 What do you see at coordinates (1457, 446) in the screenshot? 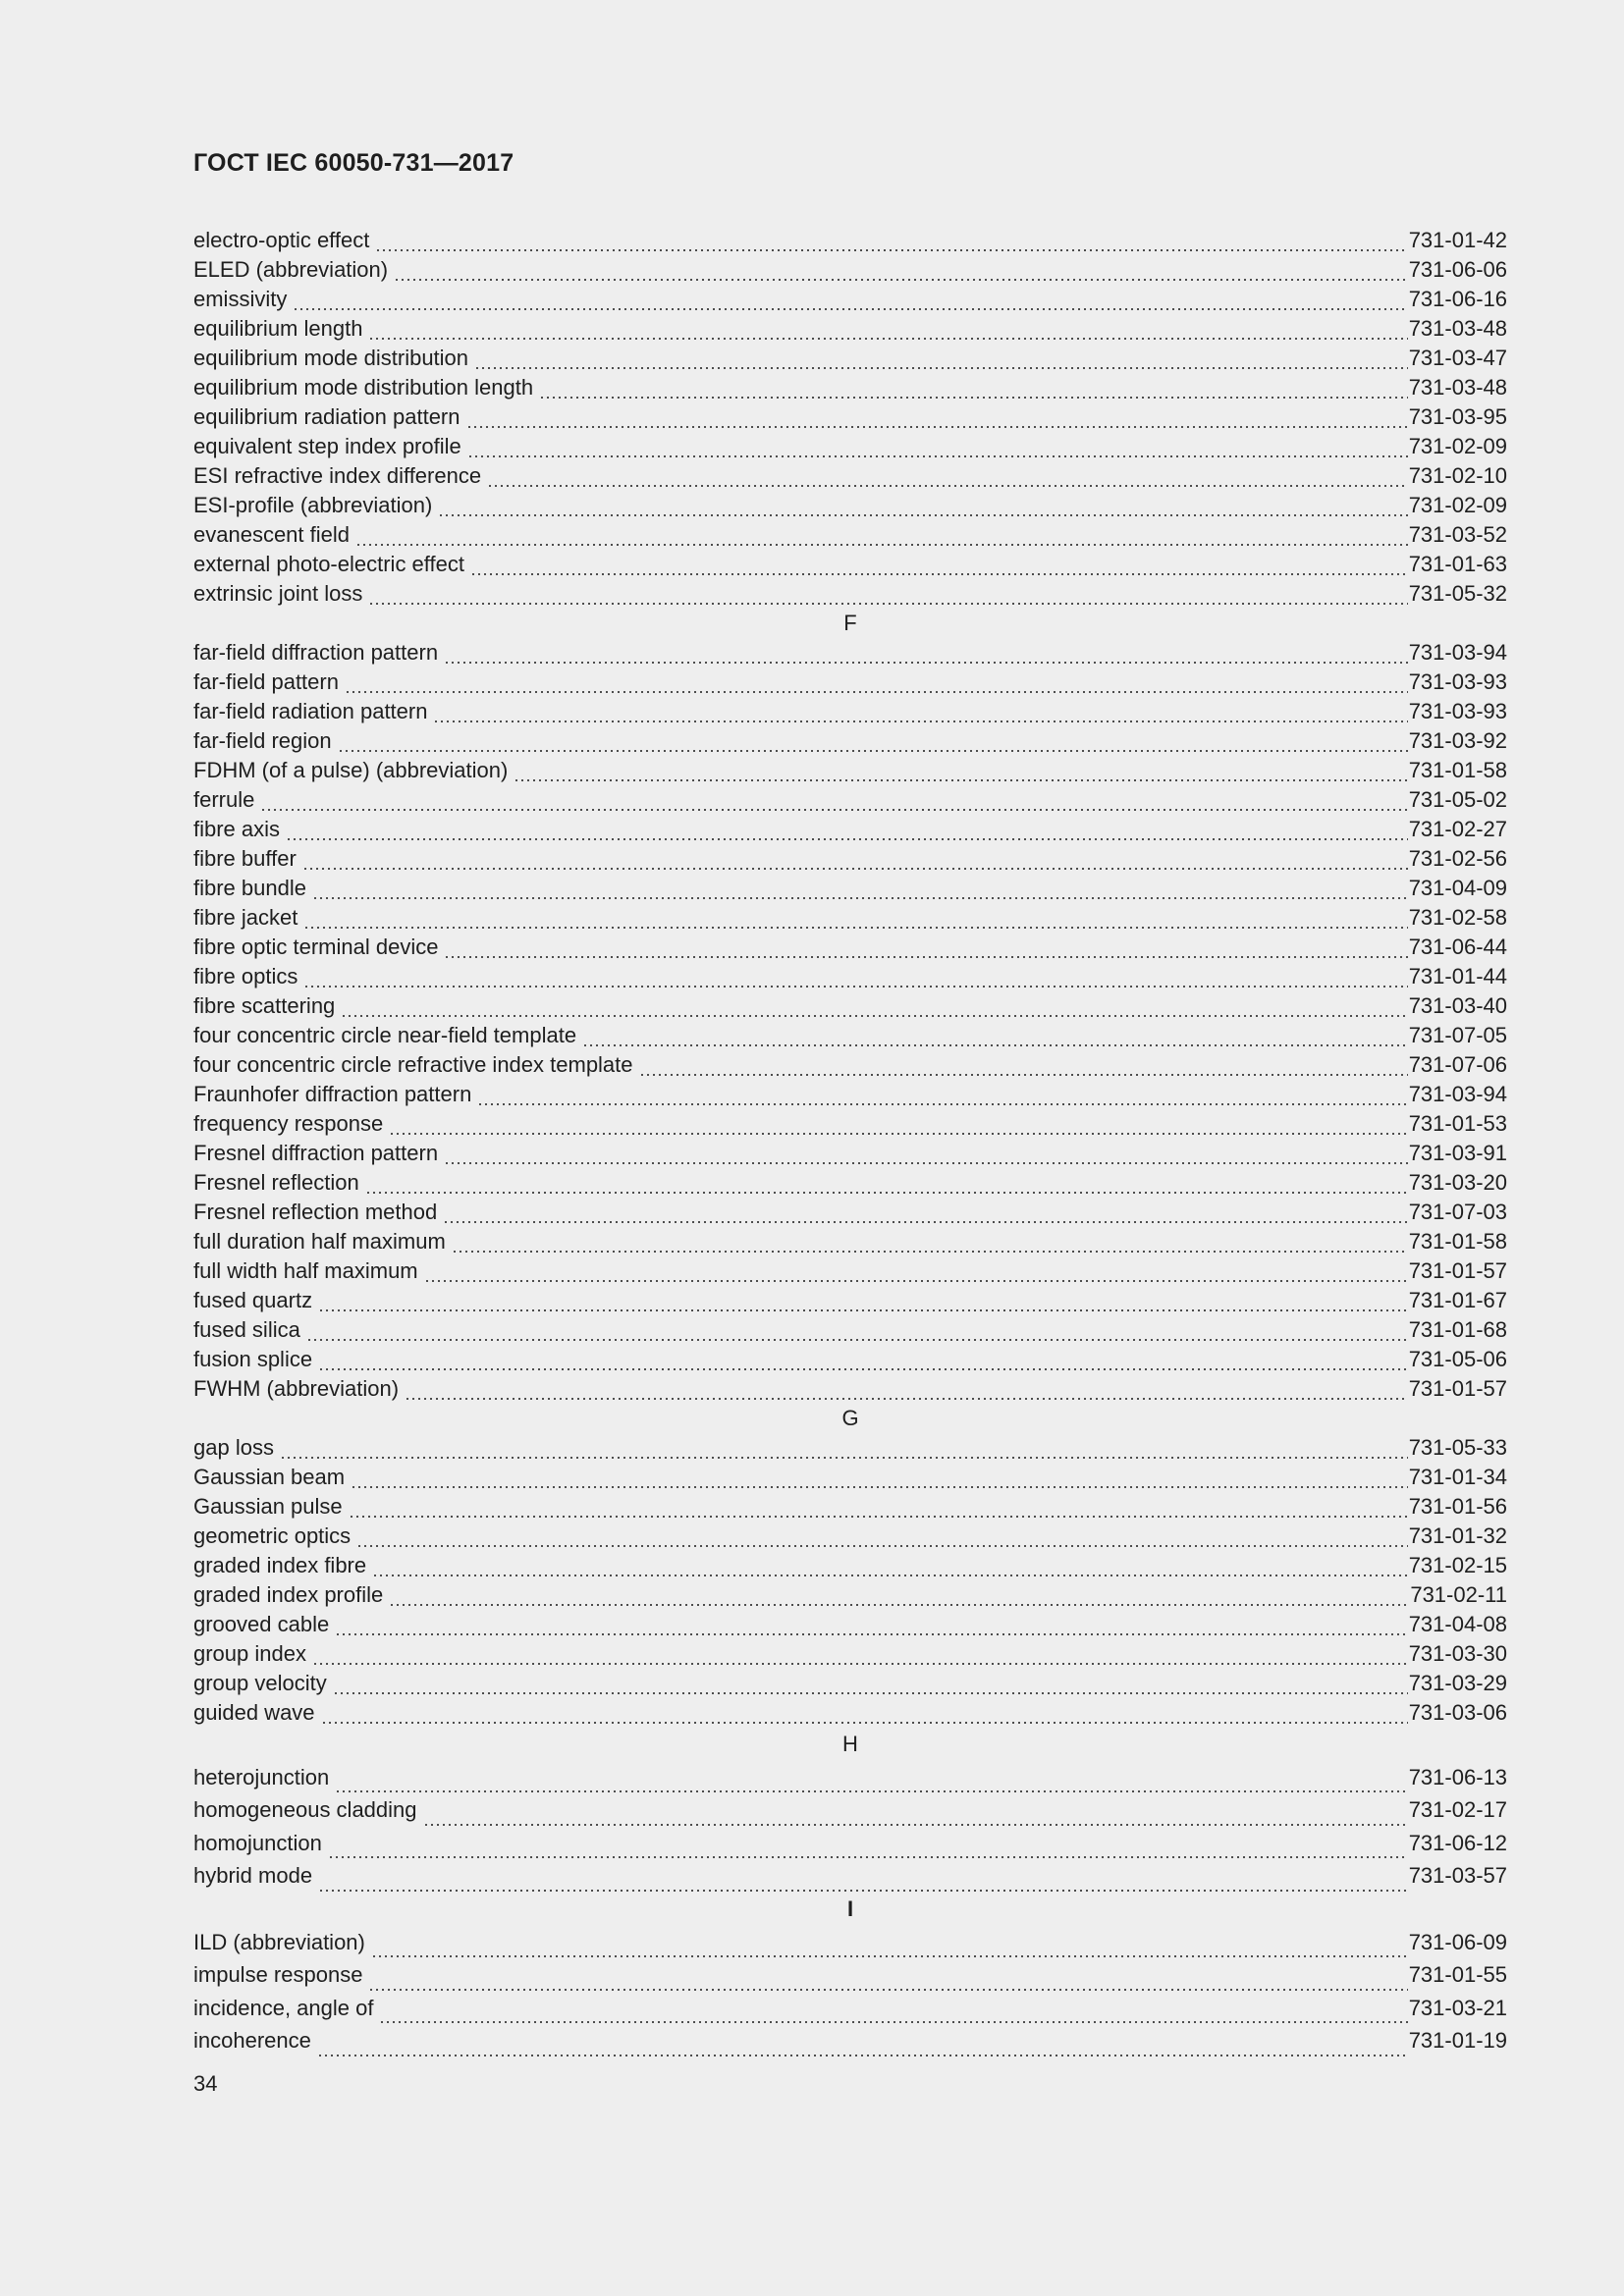
I see `entry-reference: 731-02-09` at bounding box center [1457, 446].